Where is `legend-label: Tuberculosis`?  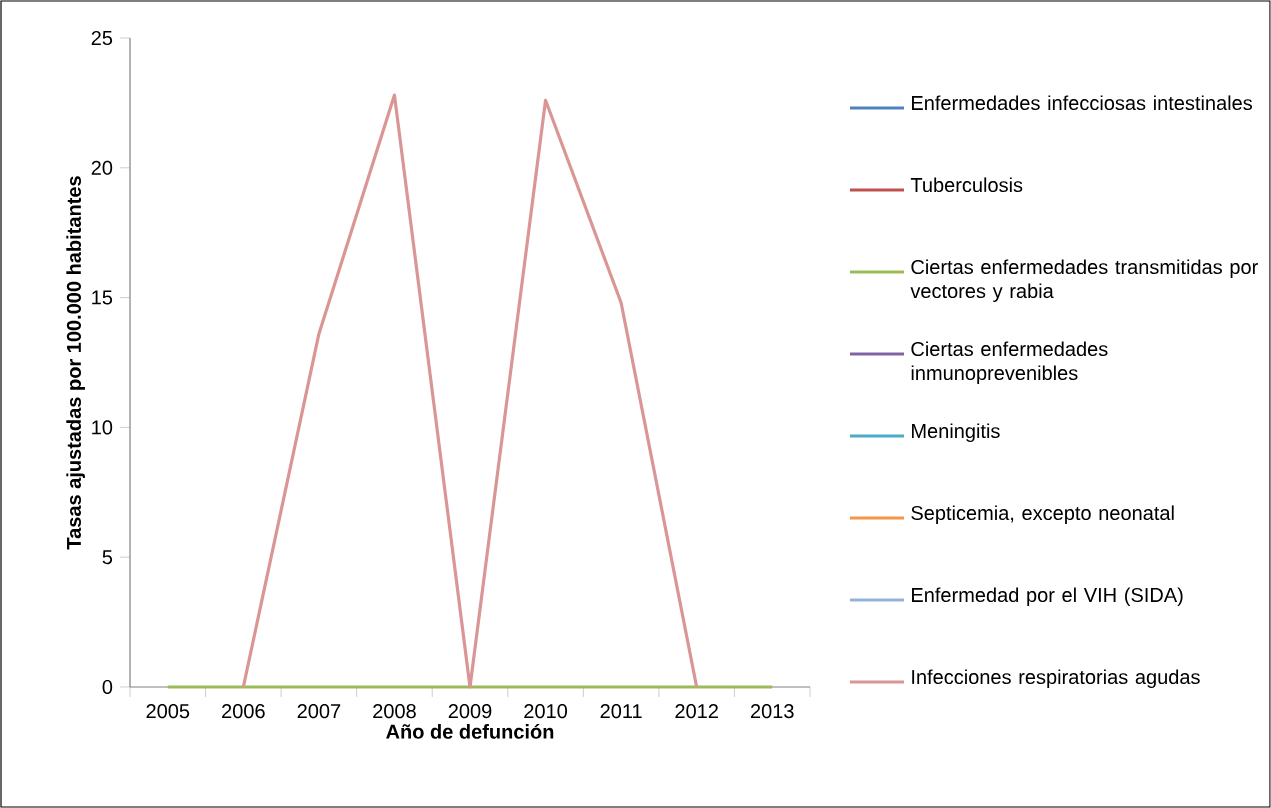 legend-label: Tuberculosis is located at coordinates (966, 185).